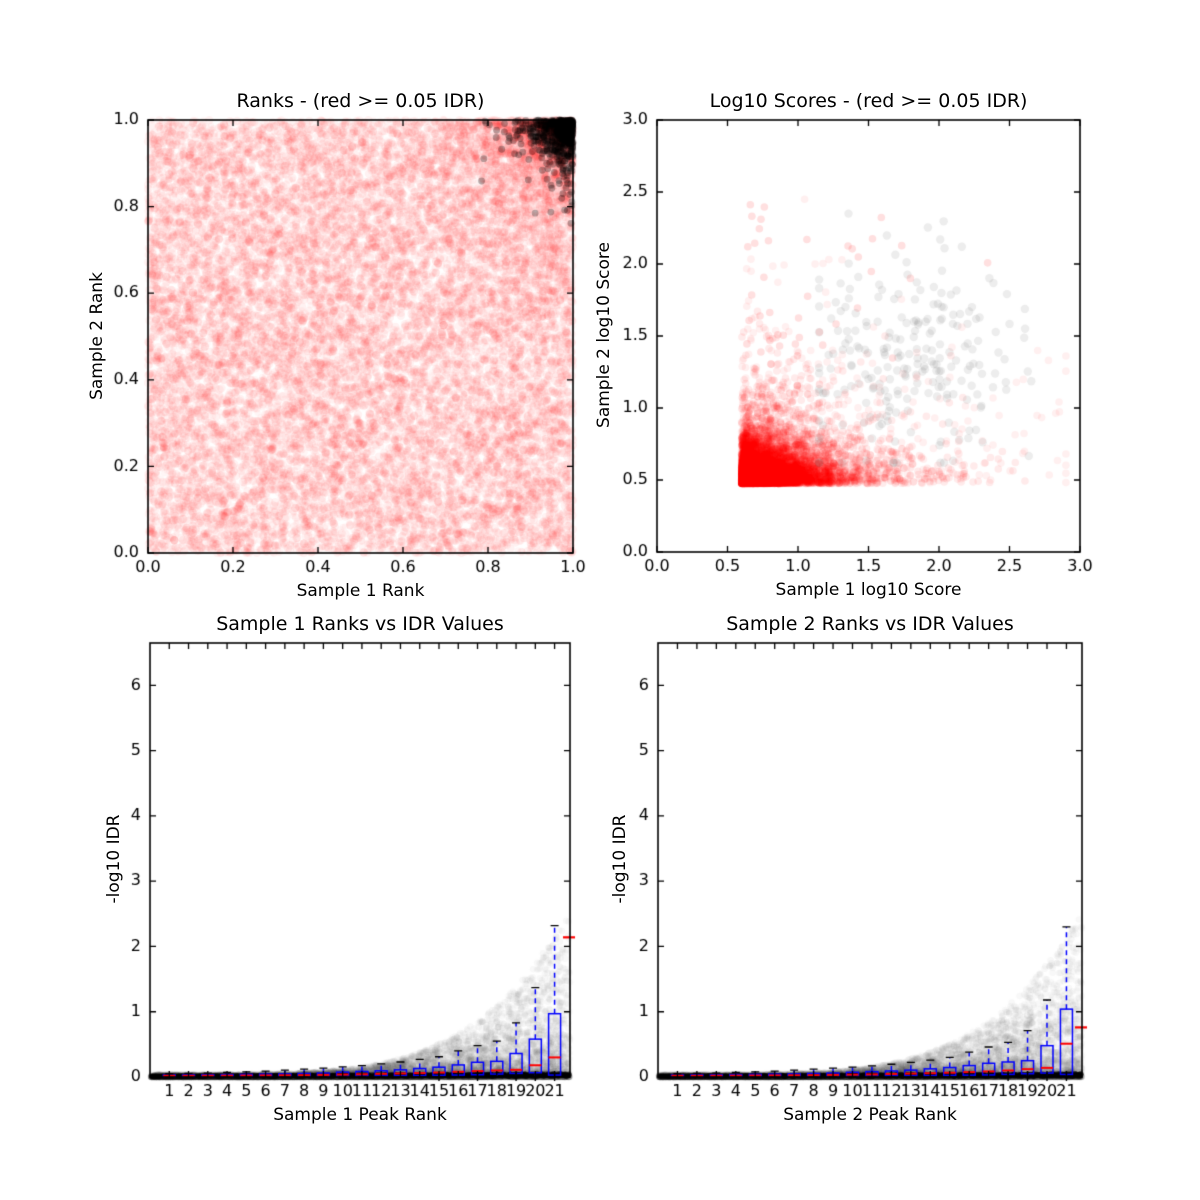  I want to click on ranks-plot-ylabel: Sample 2 Rank, so click(97, 335).